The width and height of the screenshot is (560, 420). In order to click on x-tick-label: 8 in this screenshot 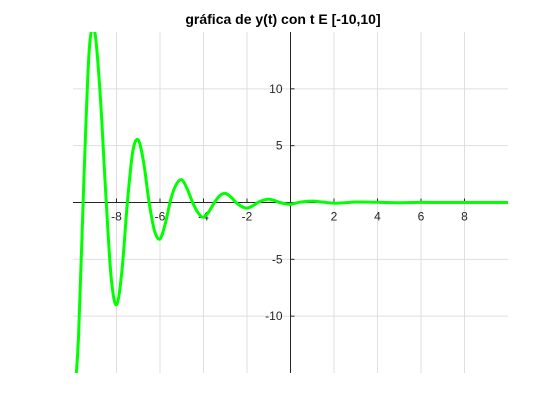, I will do `click(464, 217)`.